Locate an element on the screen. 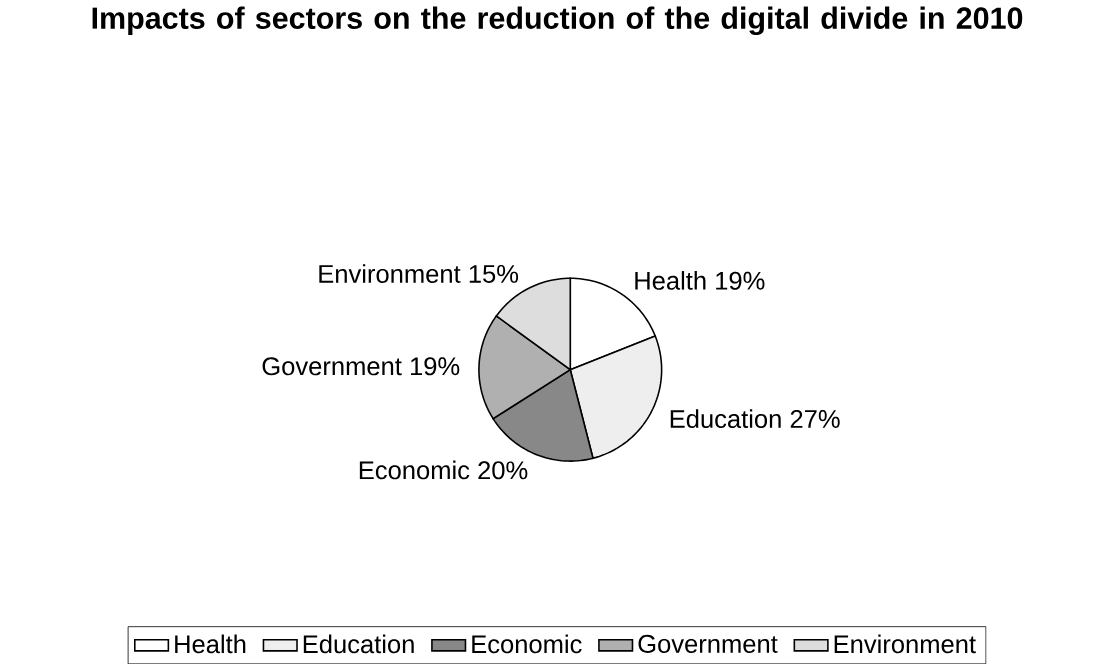  slice-label: Economic is located at coordinates (414, 470).